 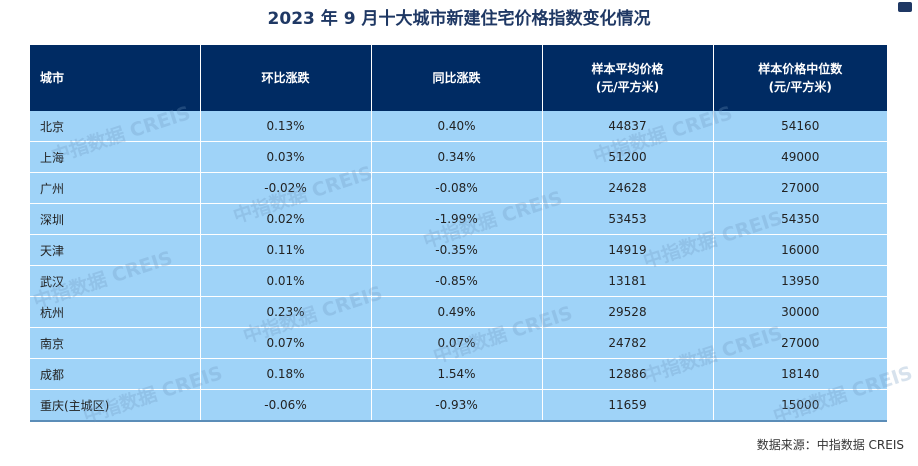 I want to click on table-row: 武汉 0.01% -0.85% 13181 13950, so click(x=458, y=281).